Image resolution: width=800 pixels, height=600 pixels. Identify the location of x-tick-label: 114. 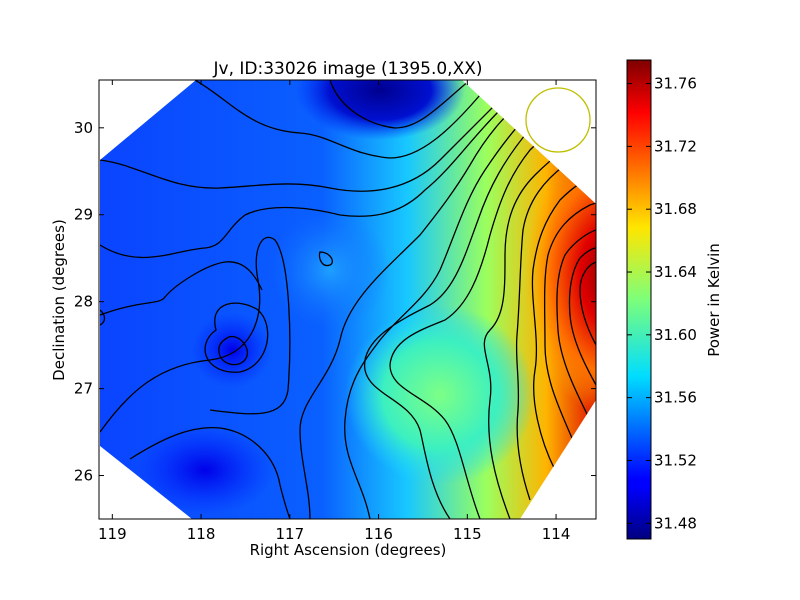
(556, 534).